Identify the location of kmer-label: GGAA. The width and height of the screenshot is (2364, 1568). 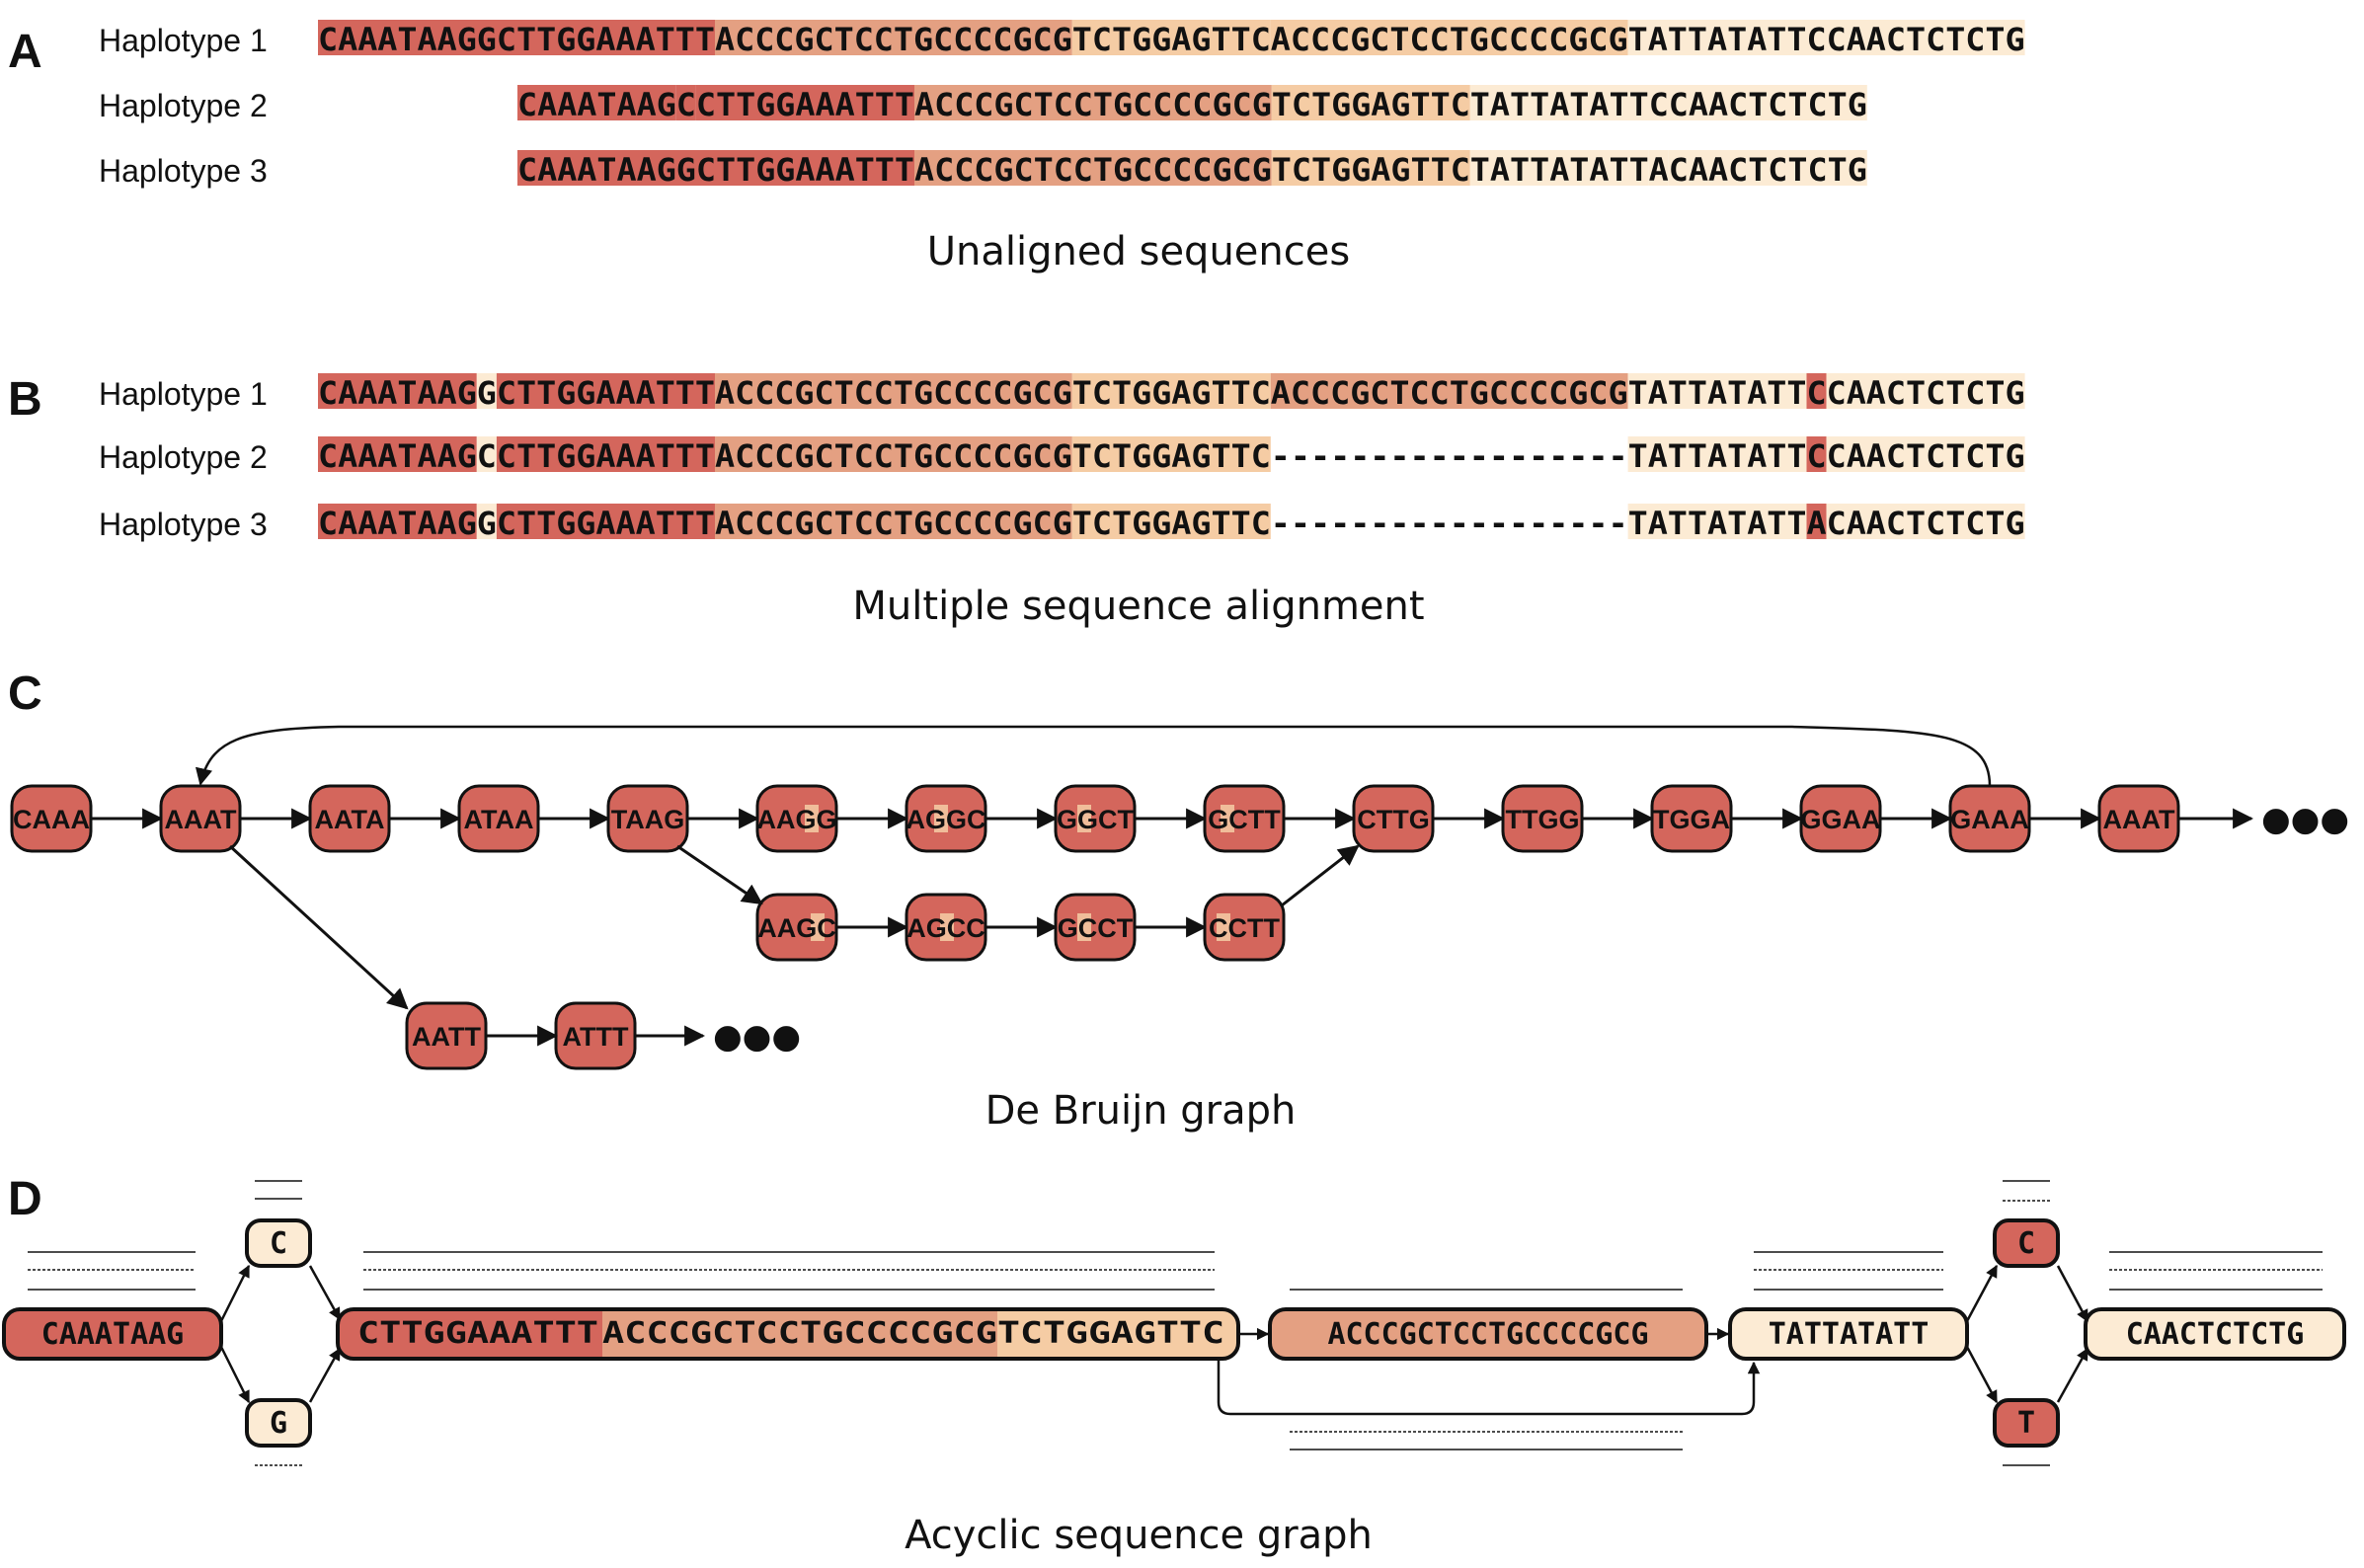
(1841, 819).